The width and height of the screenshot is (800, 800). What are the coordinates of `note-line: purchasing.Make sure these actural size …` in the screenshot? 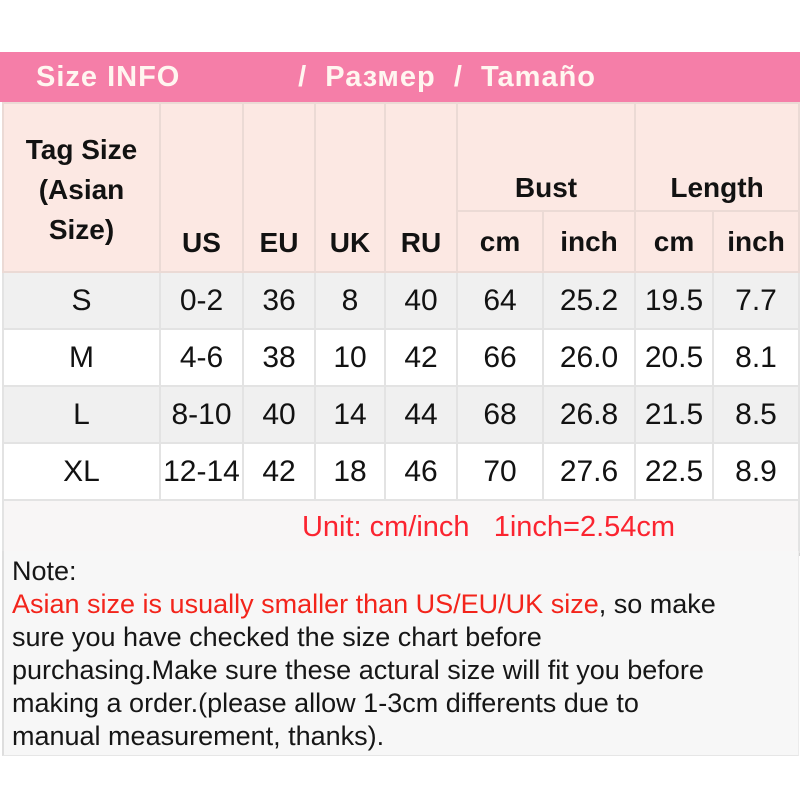 It's located at (358, 670).